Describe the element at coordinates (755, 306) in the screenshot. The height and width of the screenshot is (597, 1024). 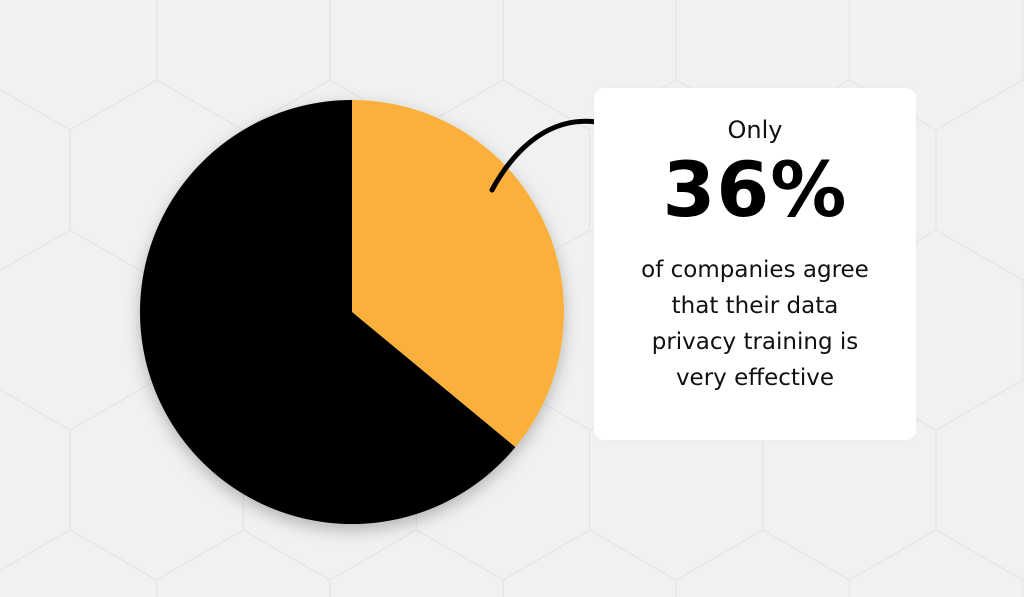
I see `description-line: that their data` at that location.